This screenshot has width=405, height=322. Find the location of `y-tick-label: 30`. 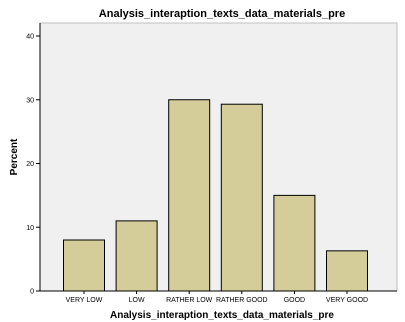

y-tick-label: 30 is located at coordinates (30, 100).